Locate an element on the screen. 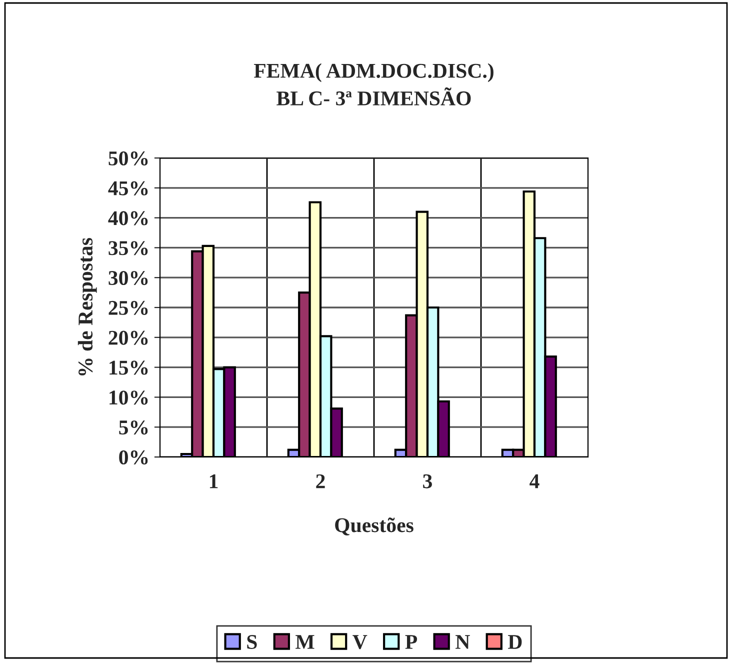 This screenshot has height=663, width=735. y-tick-label: 50% is located at coordinates (128, 158).